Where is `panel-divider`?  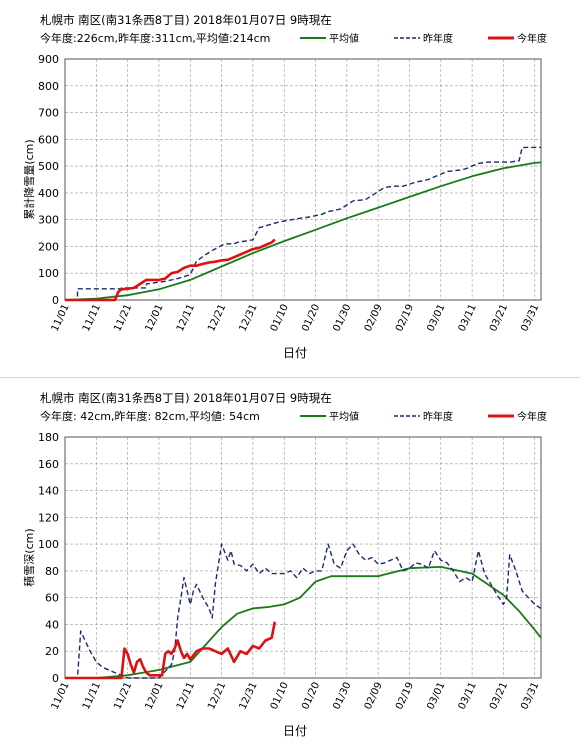
panel-divider is located at coordinates (290, 377).